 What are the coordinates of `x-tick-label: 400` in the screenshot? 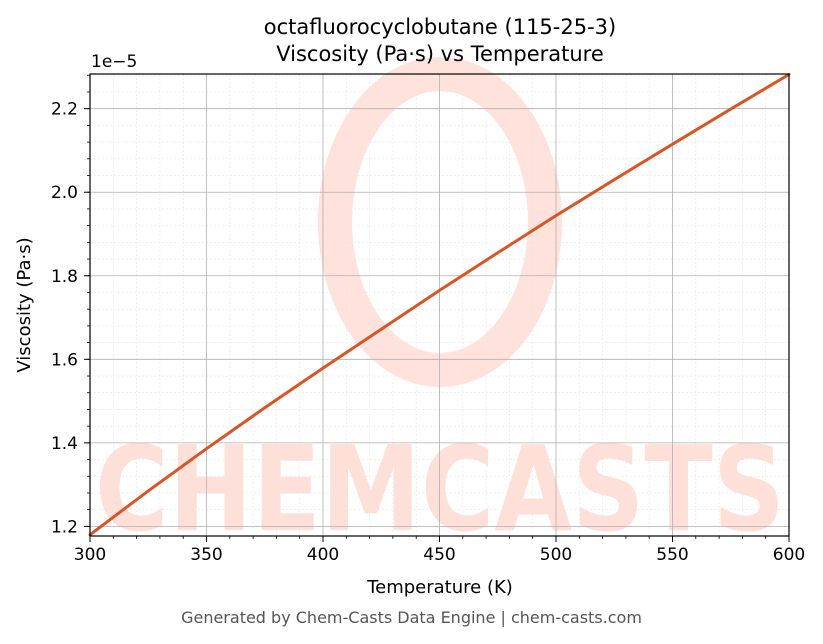 It's located at (323, 555).